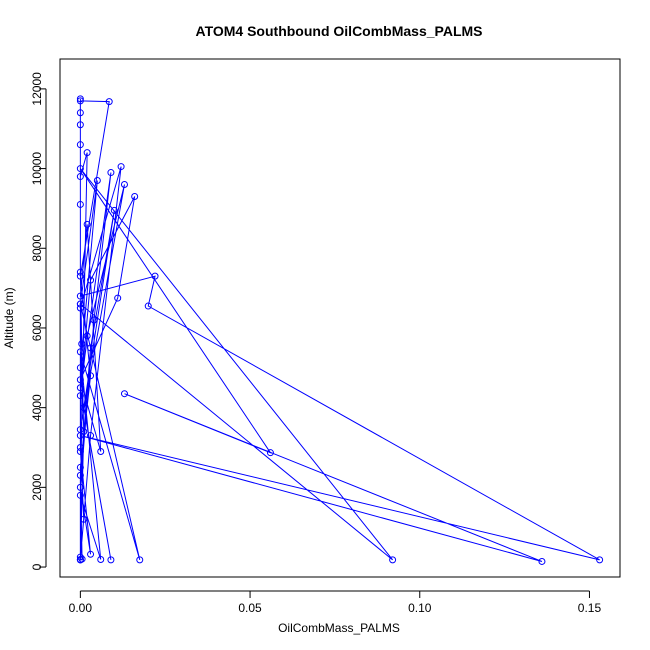  I want to click on chart-title: ATOM4 Southbound OilCombMass_PALMS, so click(339, 31).